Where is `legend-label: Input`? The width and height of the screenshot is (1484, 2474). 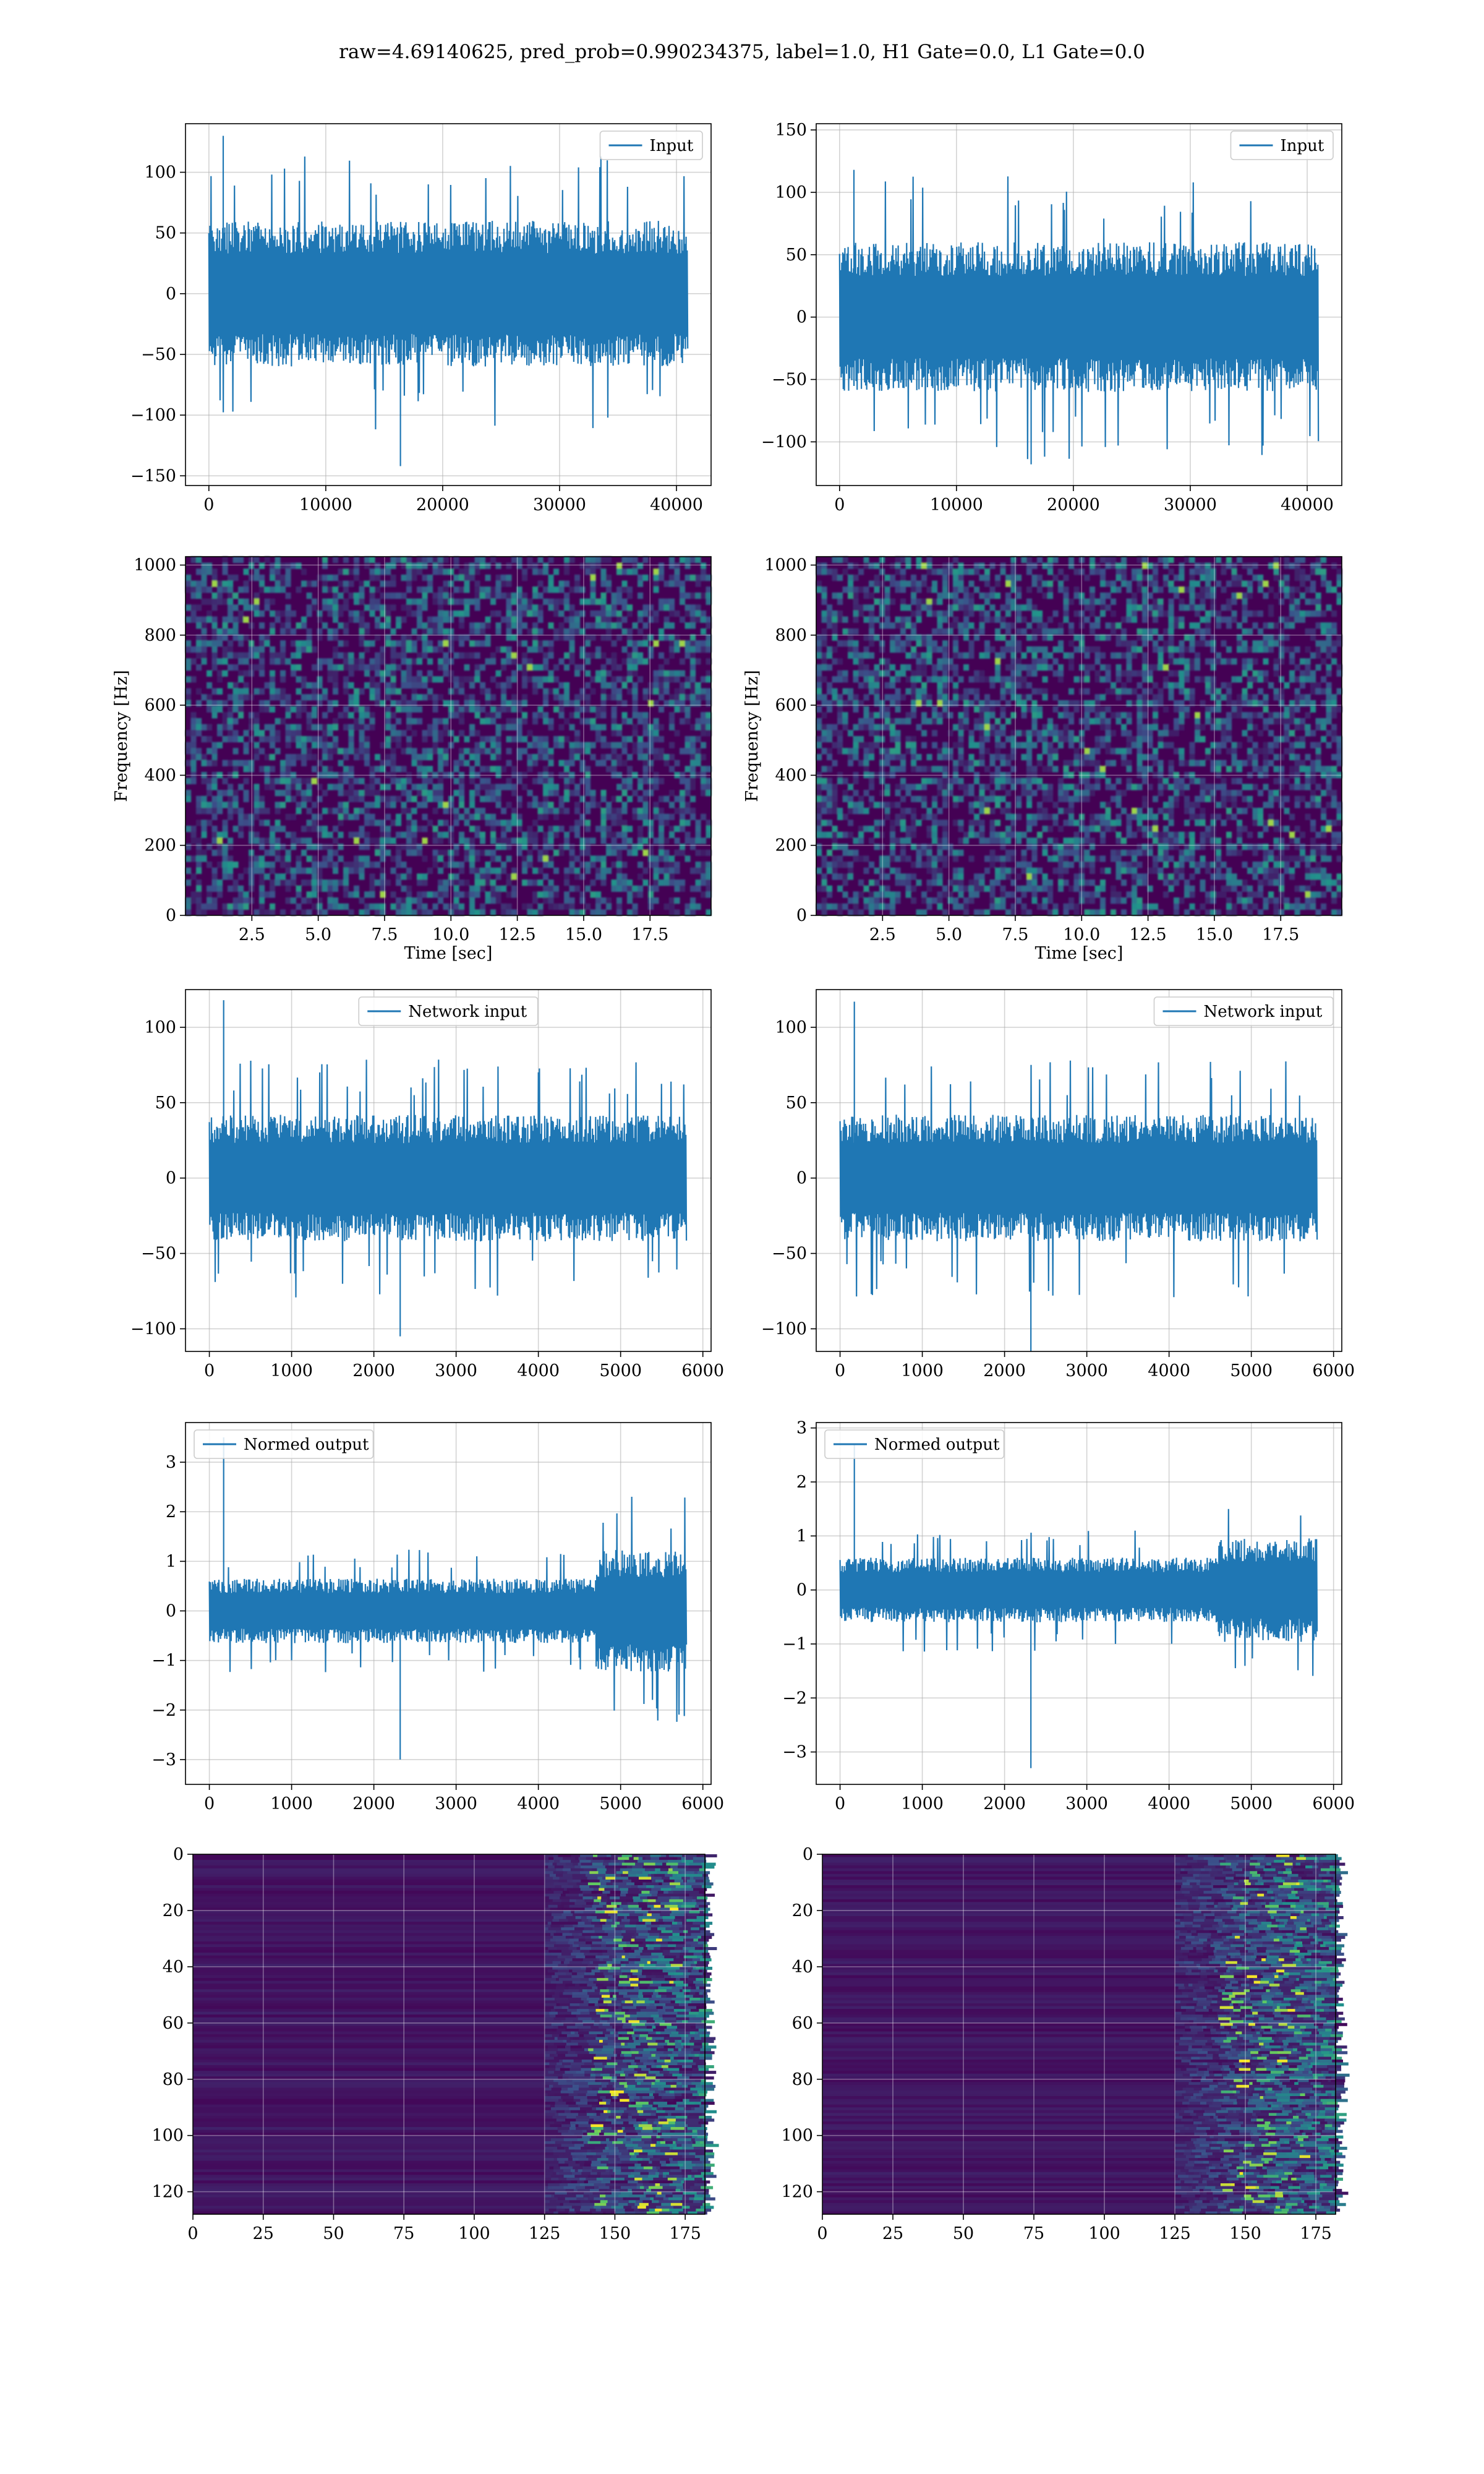 legend-label: Input is located at coordinates (1302, 146).